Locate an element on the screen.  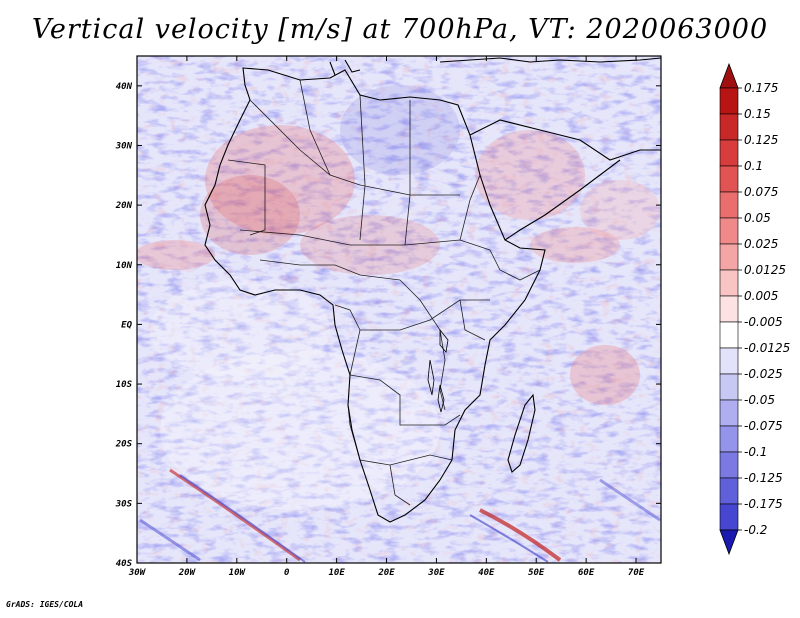
software-credit: GrADS: IGES/COLA is located at coordinates (45, 604).